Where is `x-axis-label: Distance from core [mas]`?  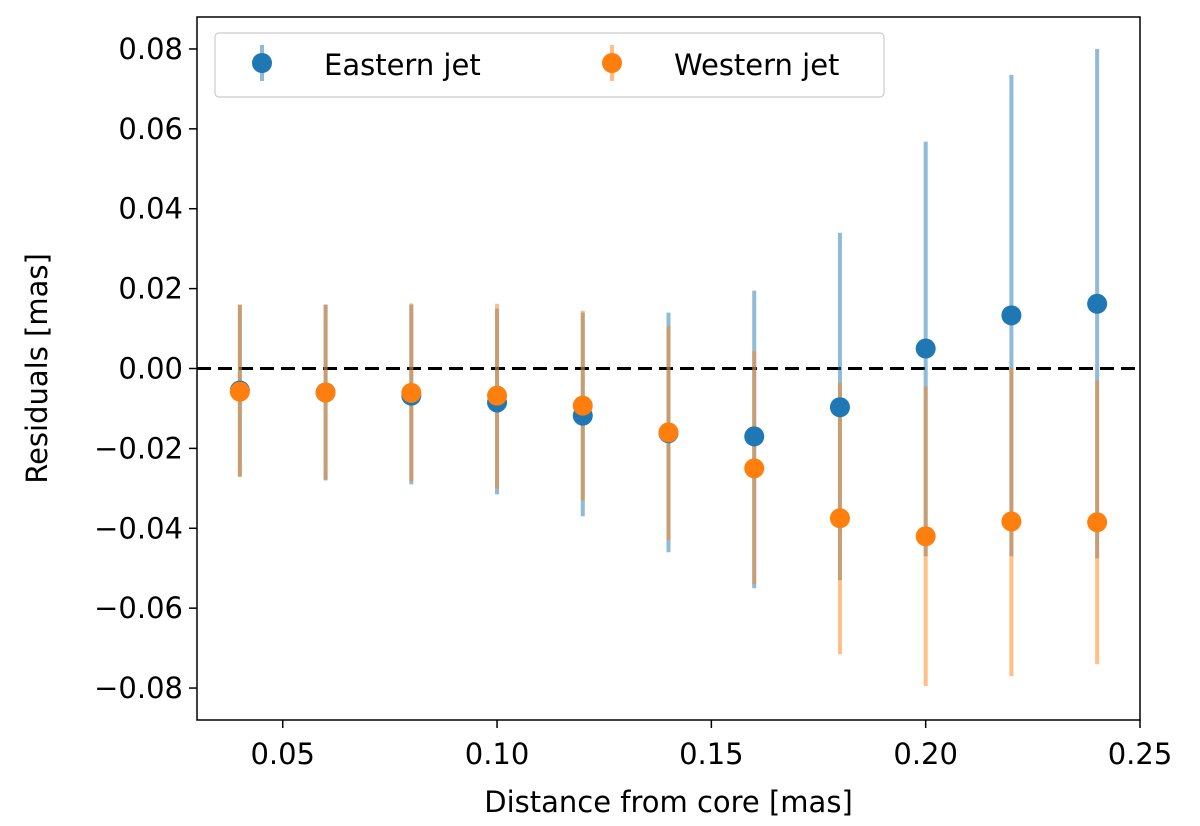 x-axis-label: Distance from core [mas] is located at coordinates (668, 802).